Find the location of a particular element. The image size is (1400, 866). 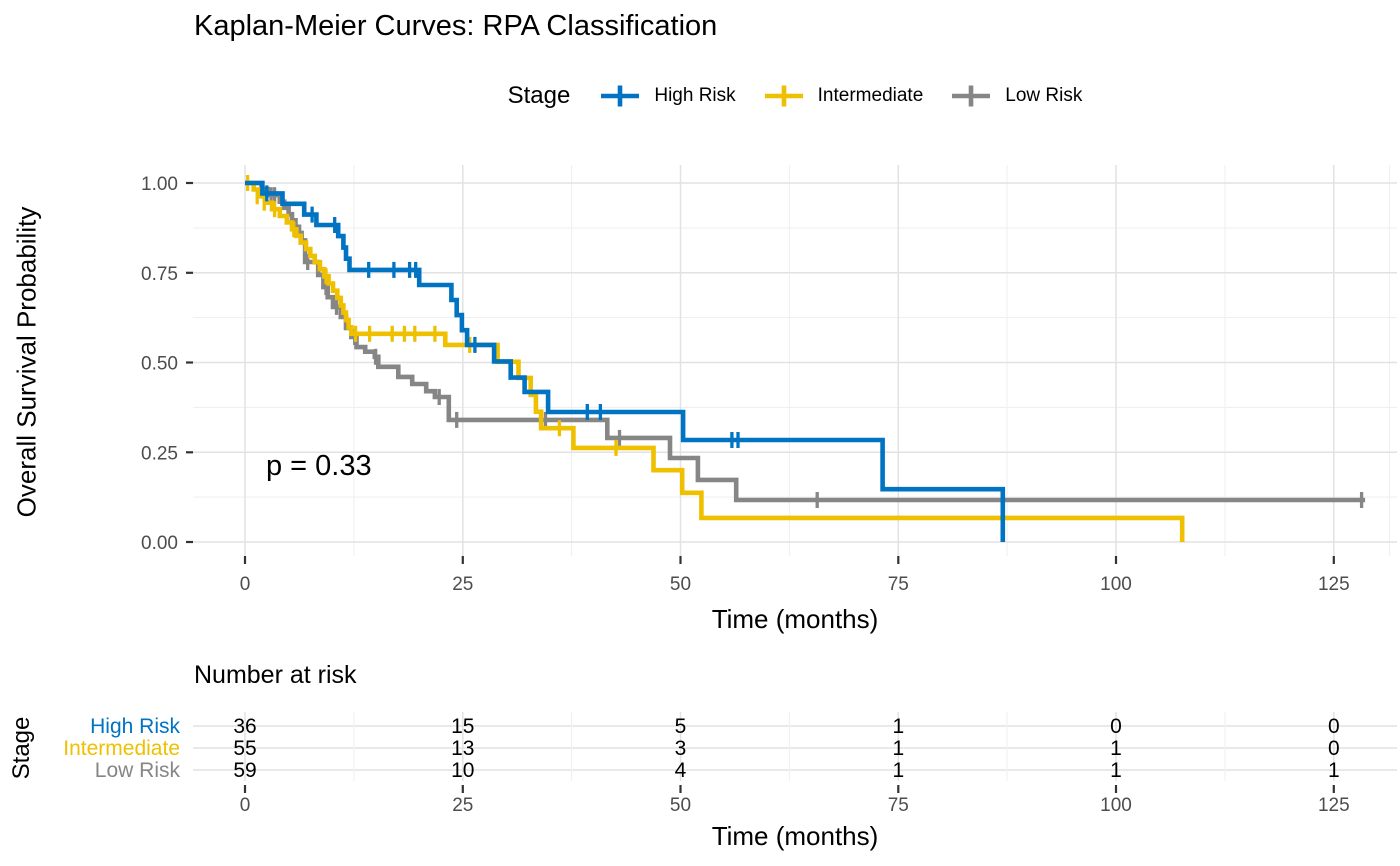

risk-x-tick-label: 25 is located at coordinates (462, 805).